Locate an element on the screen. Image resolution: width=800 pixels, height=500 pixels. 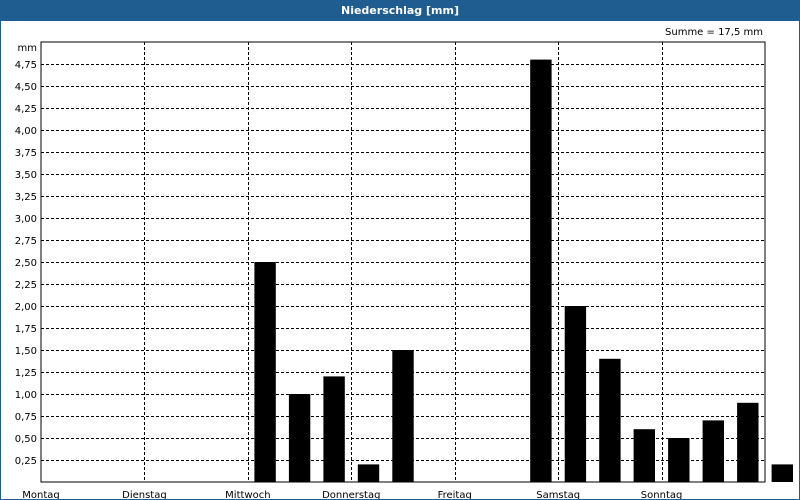
y-tick-label: 3,75 is located at coordinates (26, 153).